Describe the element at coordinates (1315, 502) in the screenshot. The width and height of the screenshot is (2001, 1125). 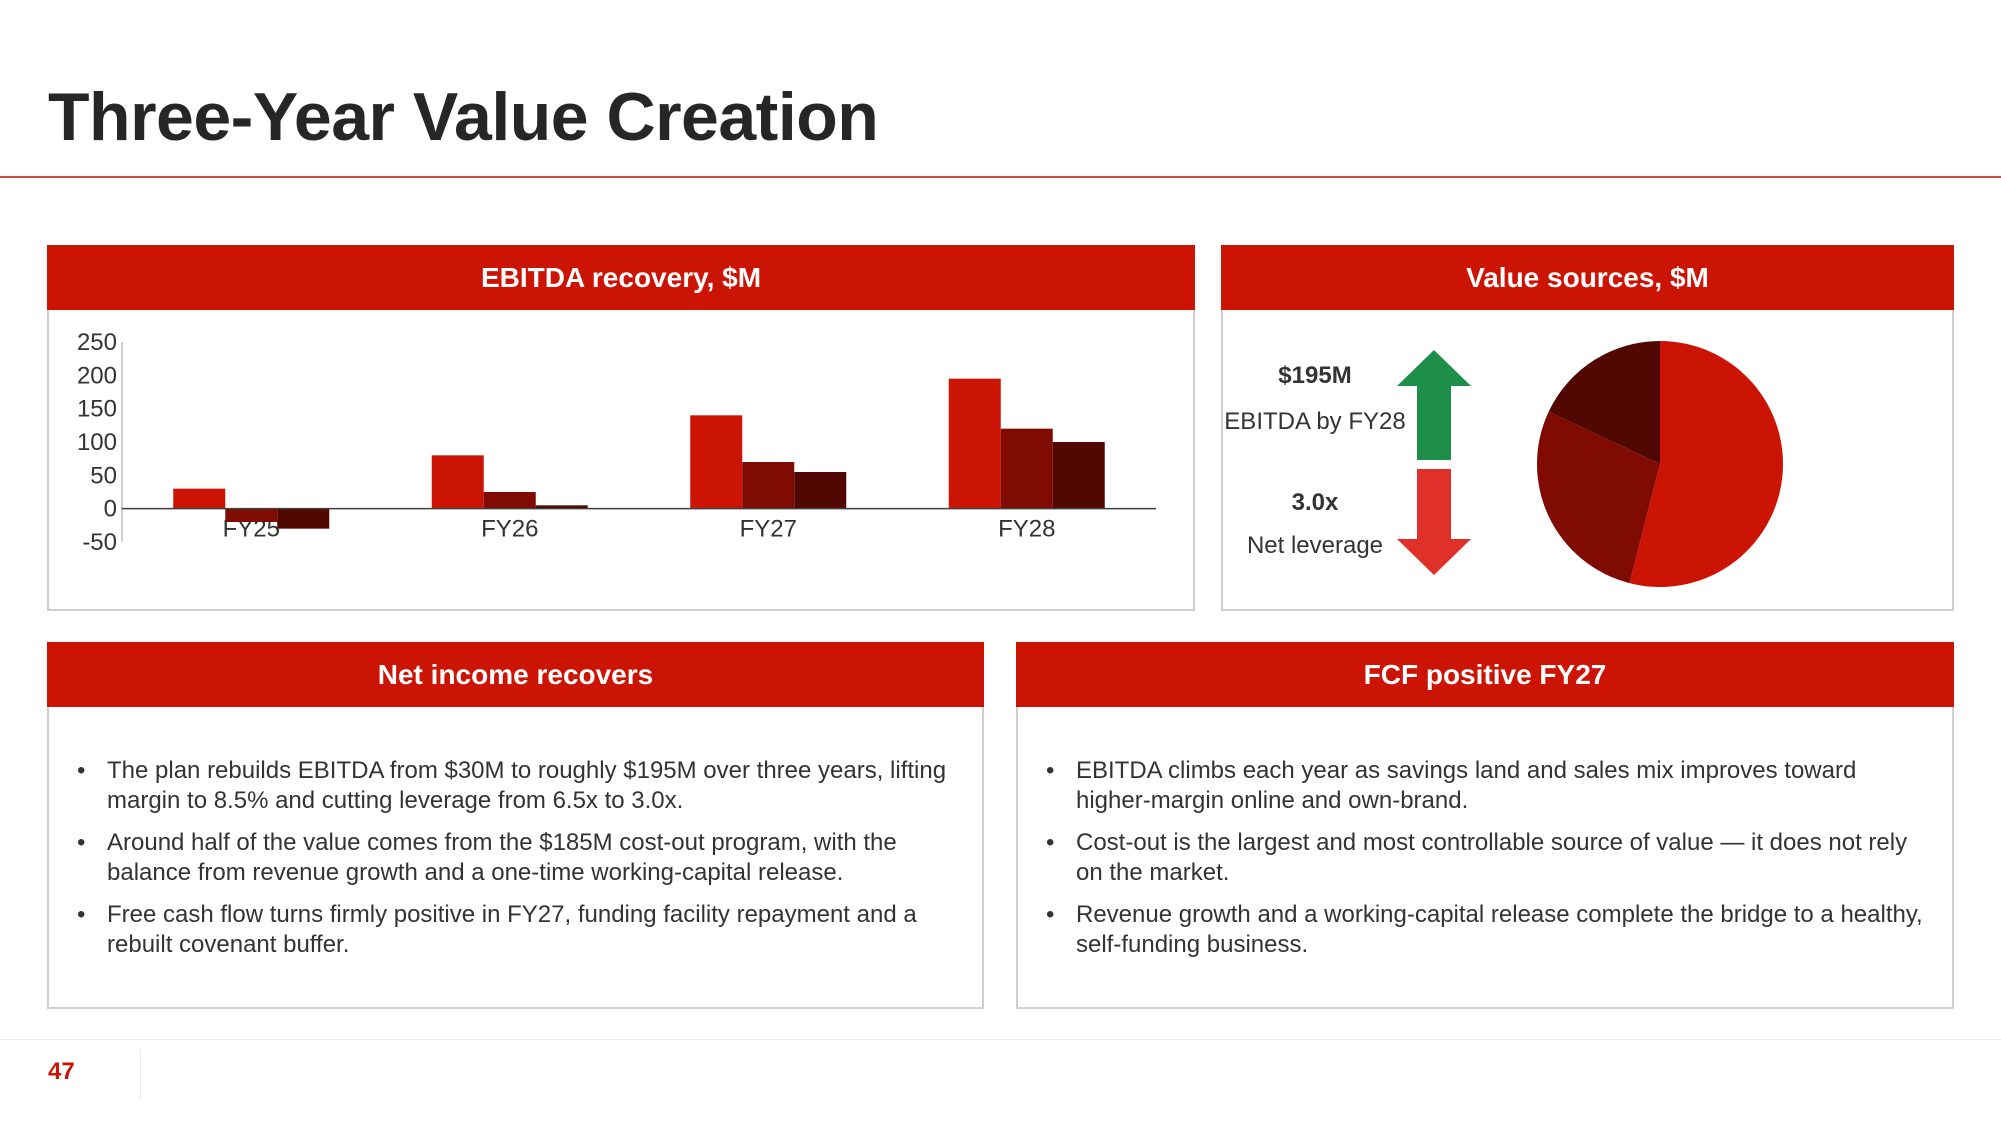
I see `leverage-value: 3.0x` at that location.